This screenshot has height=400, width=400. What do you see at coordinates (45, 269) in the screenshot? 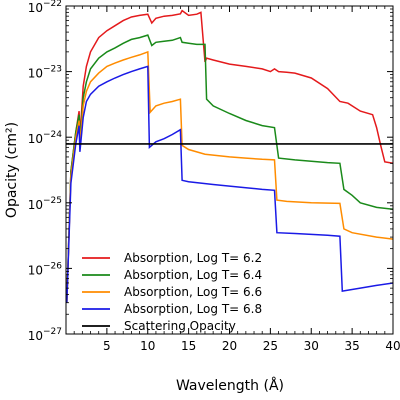
I see `y-tick-label: 10−26` at bounding box center [45, 269].